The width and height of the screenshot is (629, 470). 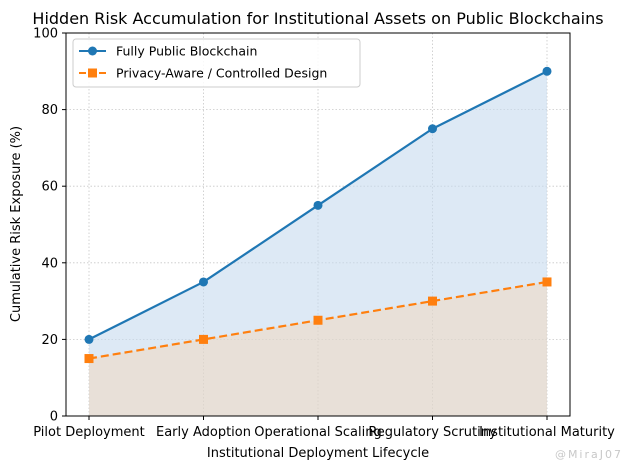 What do you see at coordinates (49, 187) in the screenshot?
I see `y-tick-label: 60` at bounding box center [49, 187].